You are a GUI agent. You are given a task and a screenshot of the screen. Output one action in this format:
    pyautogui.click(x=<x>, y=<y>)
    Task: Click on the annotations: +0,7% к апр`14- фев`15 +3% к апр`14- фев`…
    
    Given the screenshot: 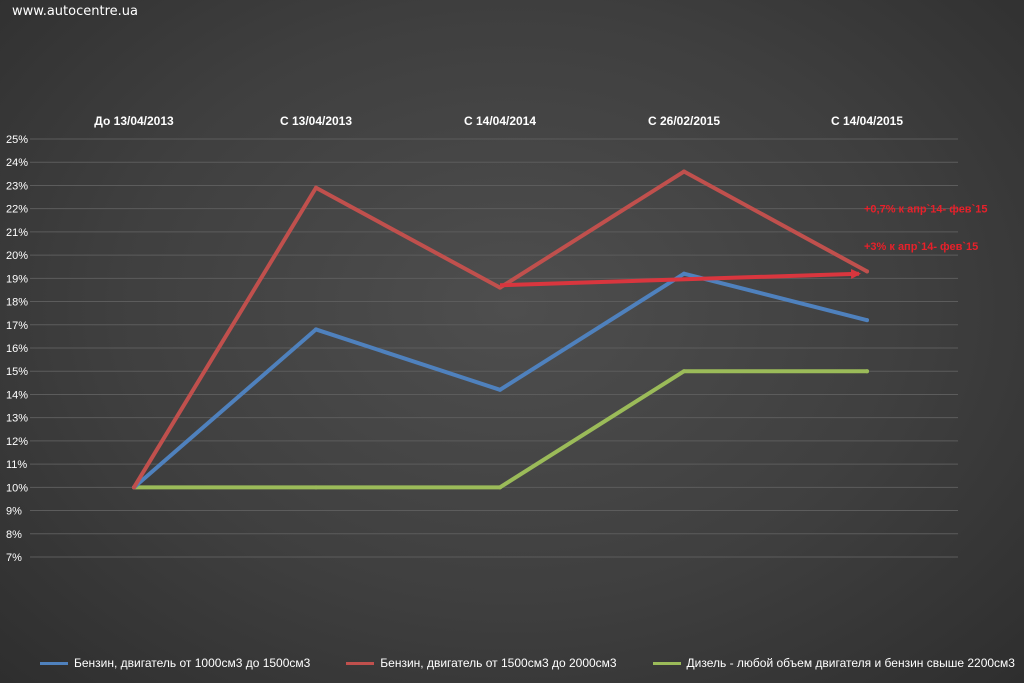 What is the action you would take?
    pyautogui.click(x=925, y=228)
    